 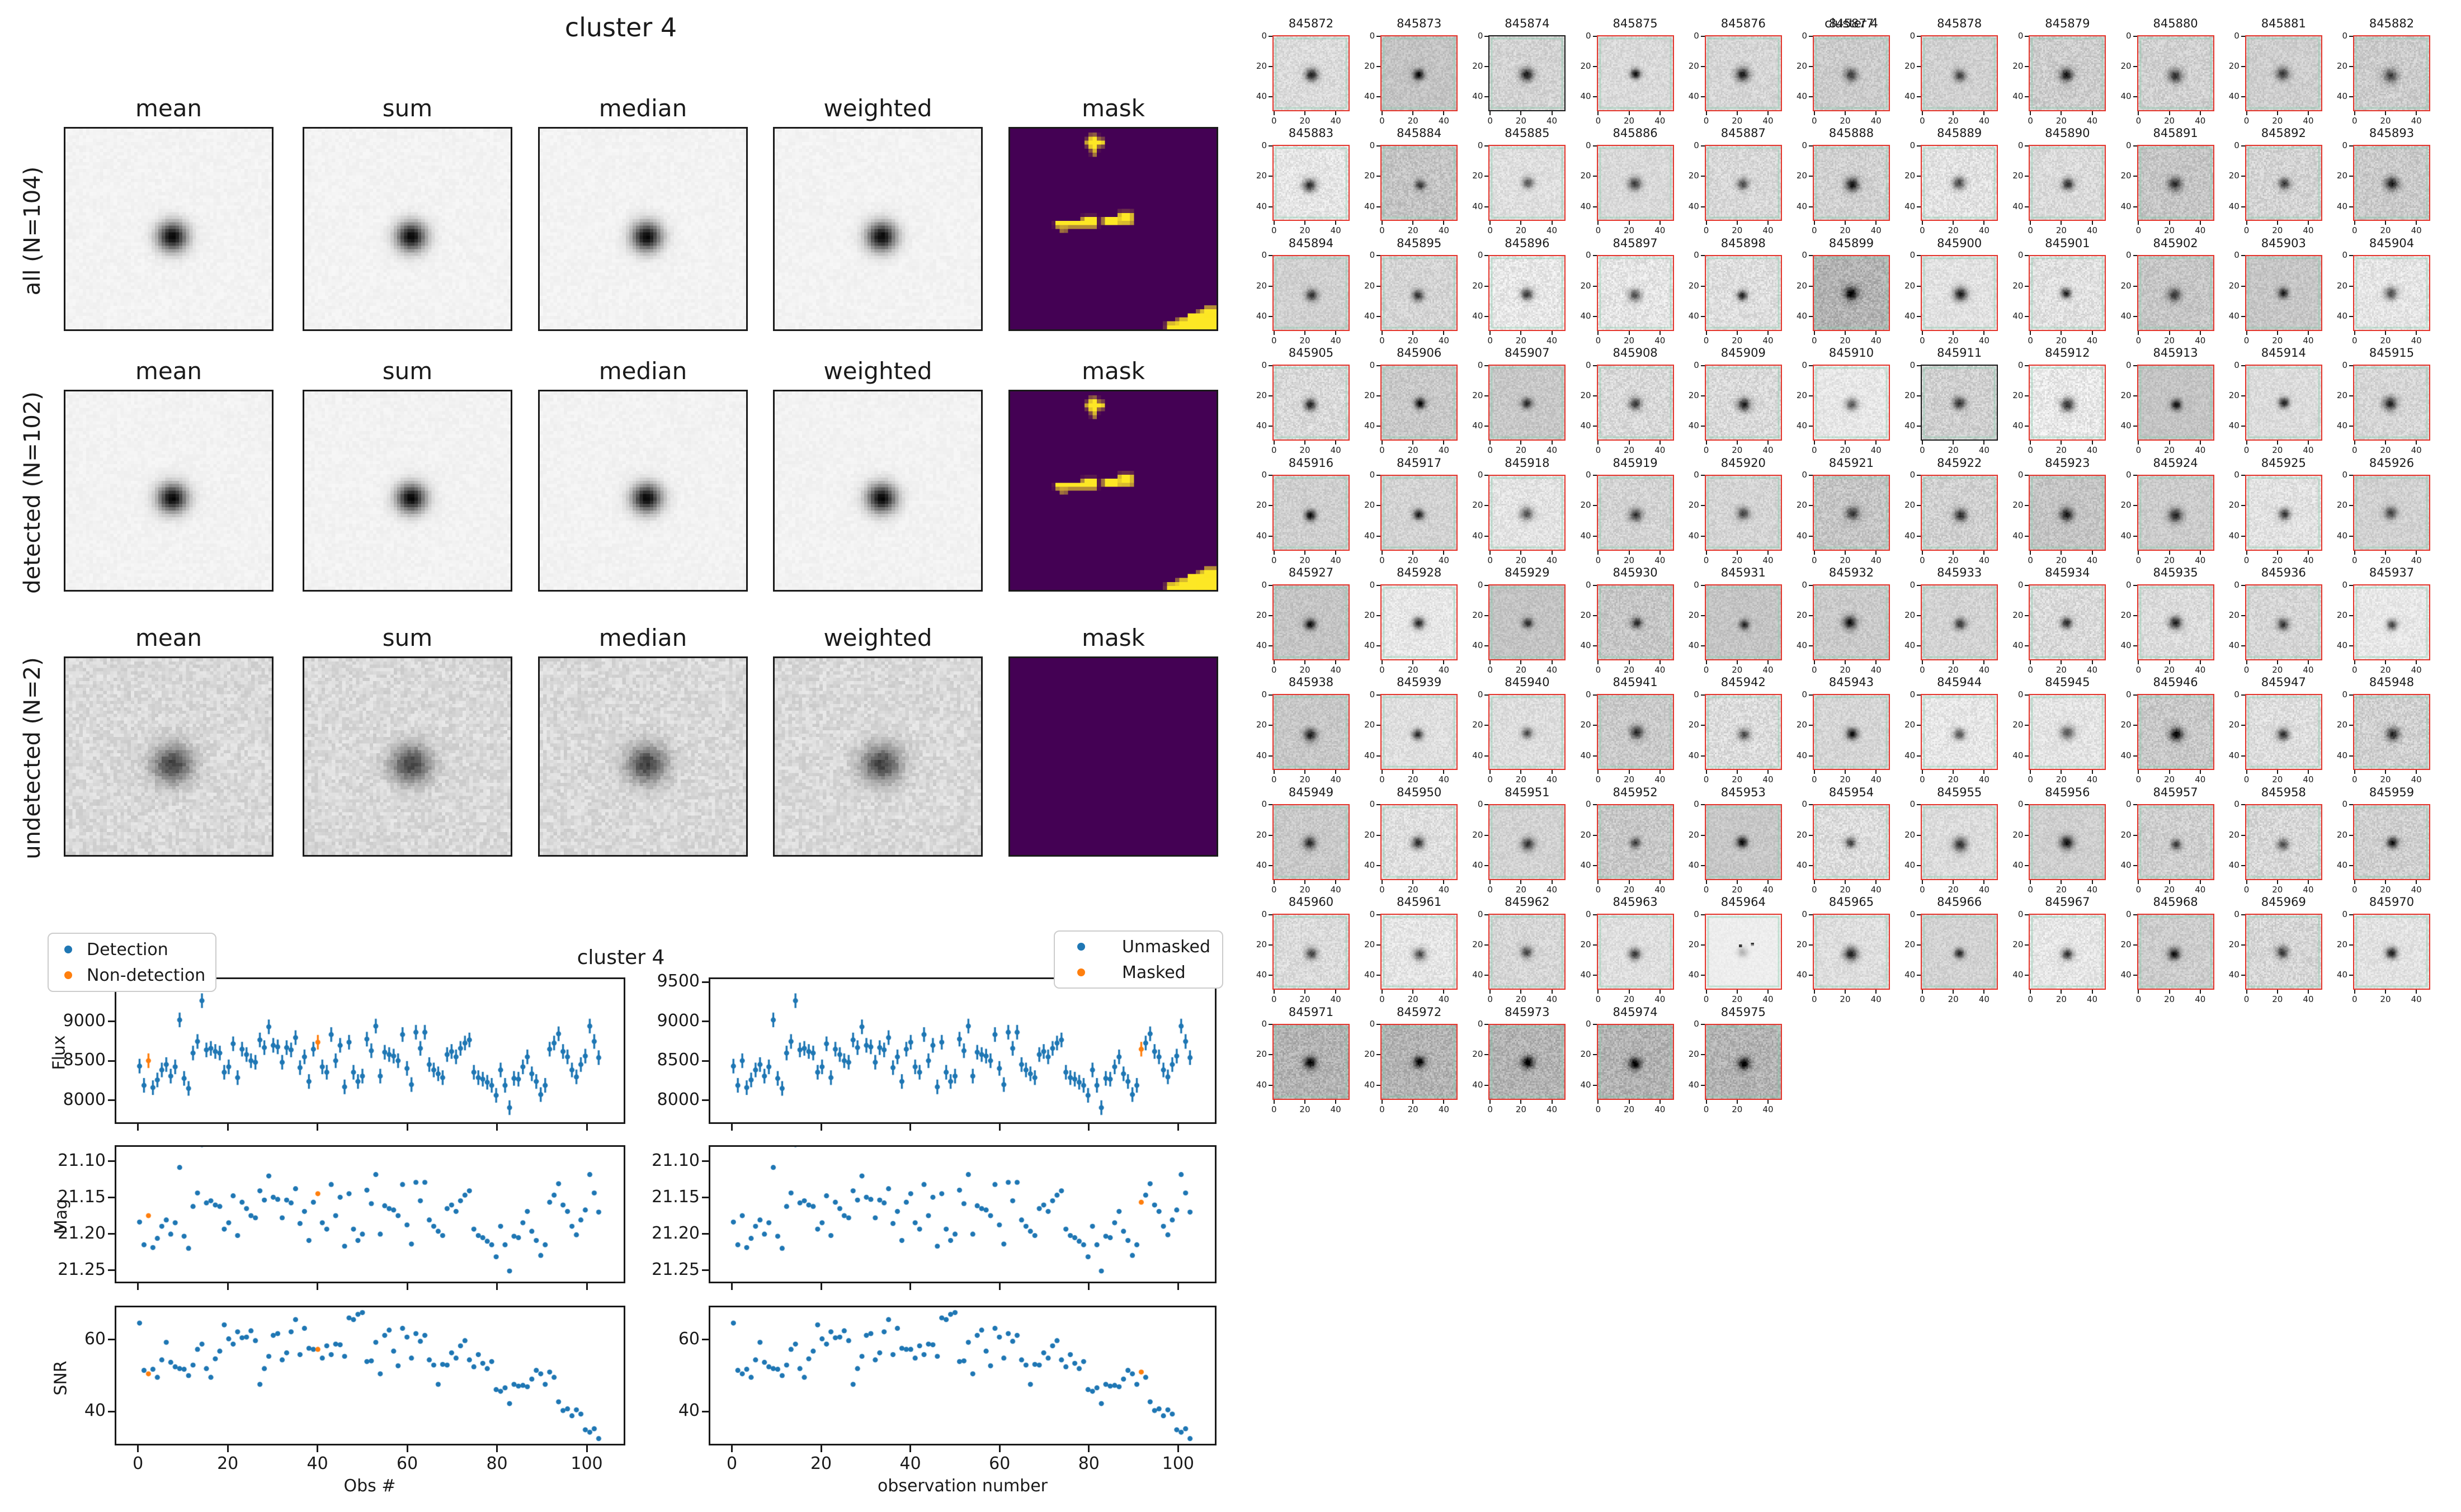 I want to click on stamp-id-label: 845951, so click(x=1527, y=792).